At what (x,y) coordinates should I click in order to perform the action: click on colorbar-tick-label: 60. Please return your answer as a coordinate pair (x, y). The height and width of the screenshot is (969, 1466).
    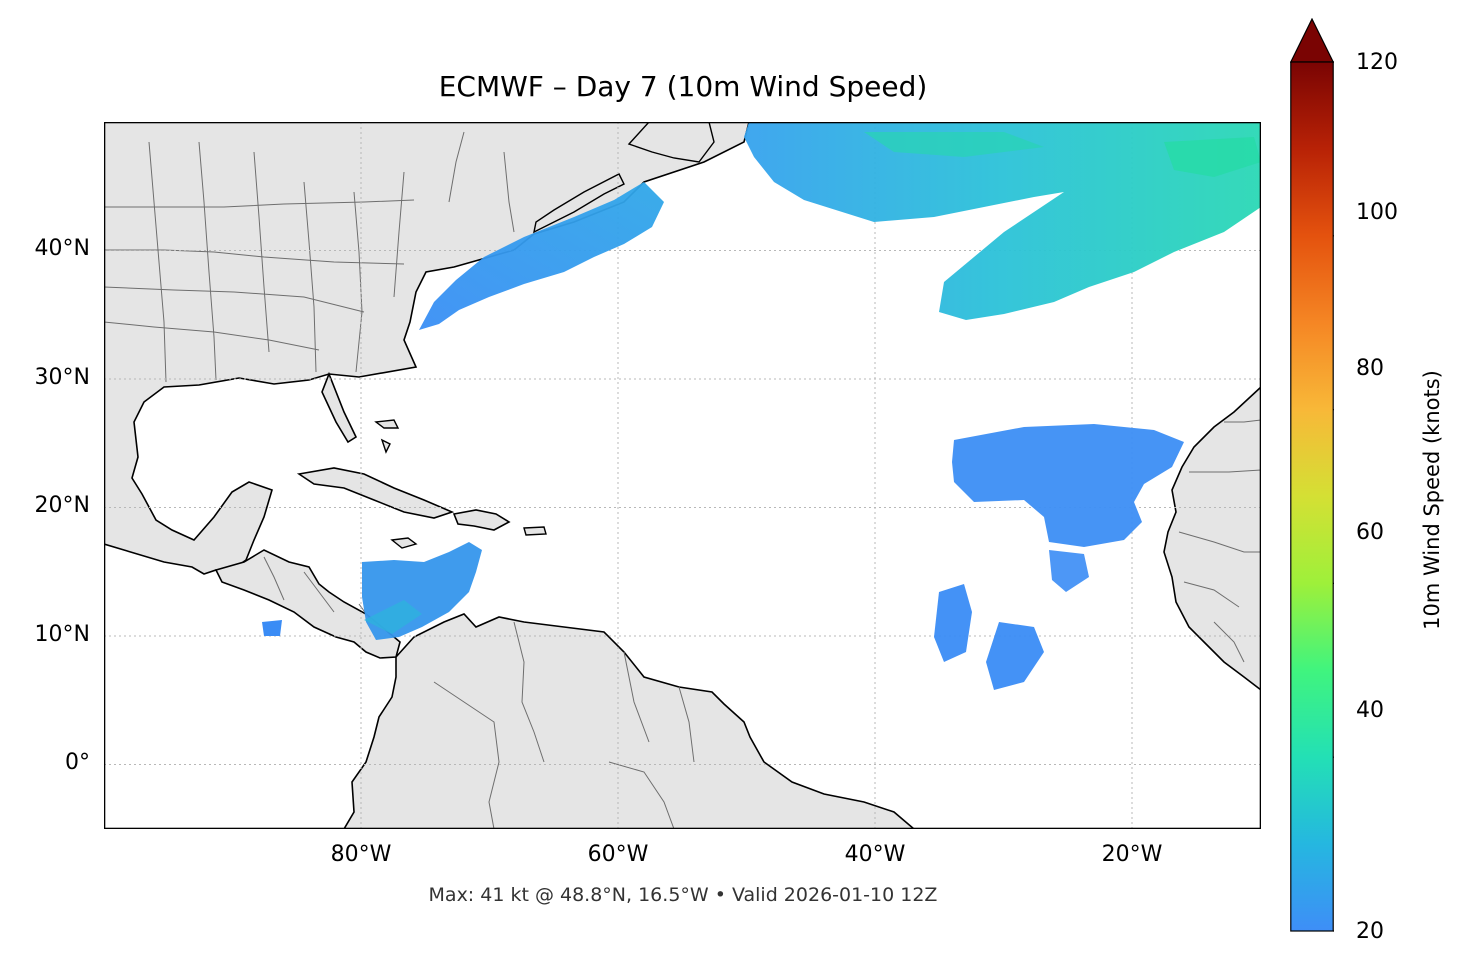
    Looking at the image, I should click on (1370, 532).